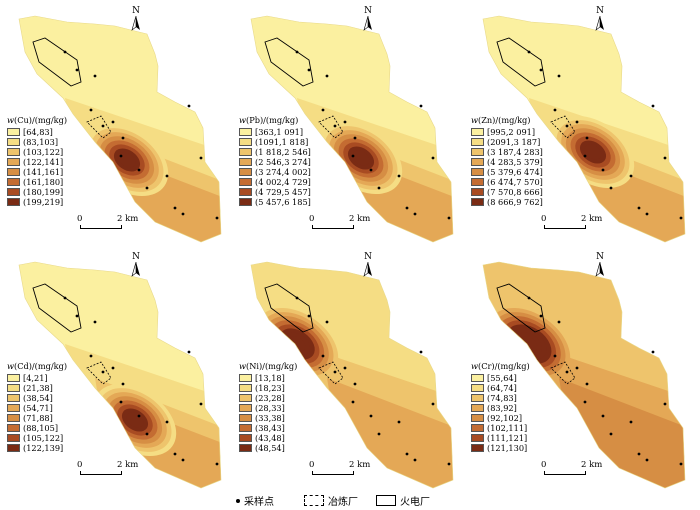  What do you see at coordinates (505, 418) in the screenshot?
I see `legend-class-label: (92,102]` at bounding box center [505, 418].